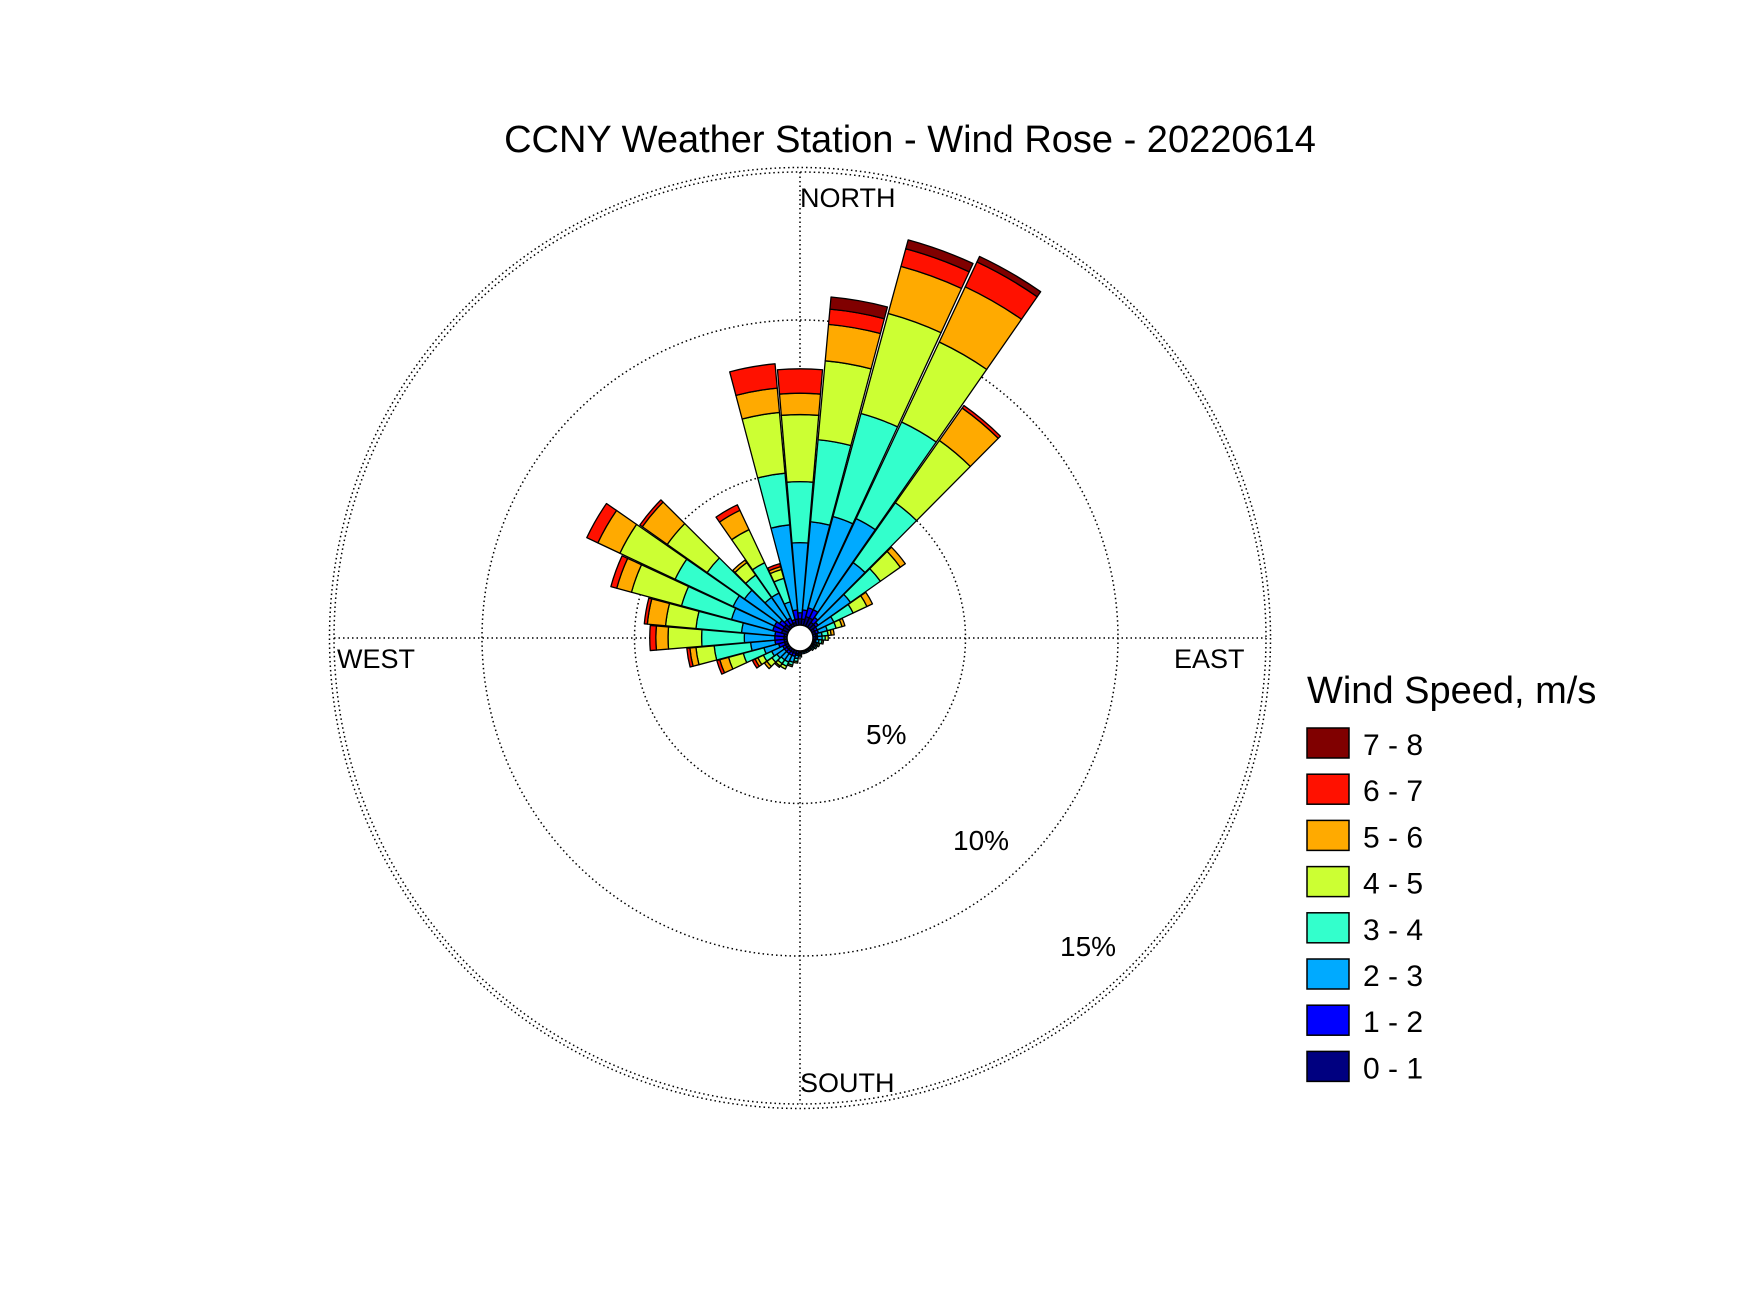 Image resolution: width=1750 pixels, height=1313 pixels. What do you see at coordinates (1393, 745) in the screenshot?
I see `legend-label: 7 - 8` at bounding box center [1393, 745].